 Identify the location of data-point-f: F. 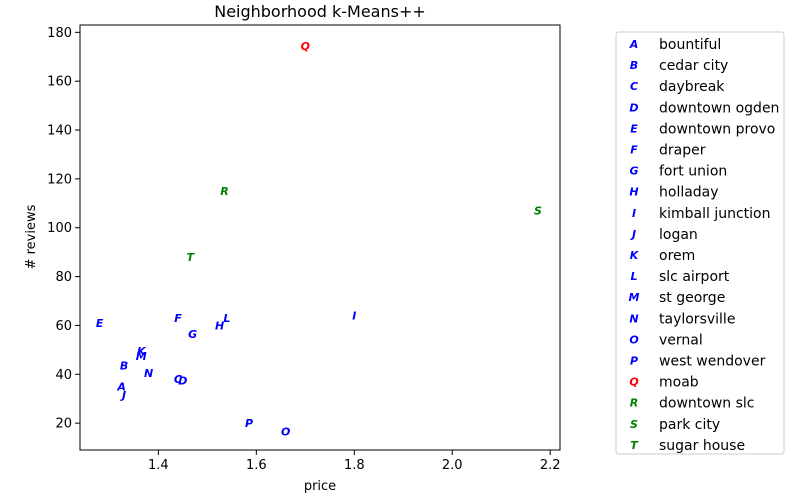
(178, 318).